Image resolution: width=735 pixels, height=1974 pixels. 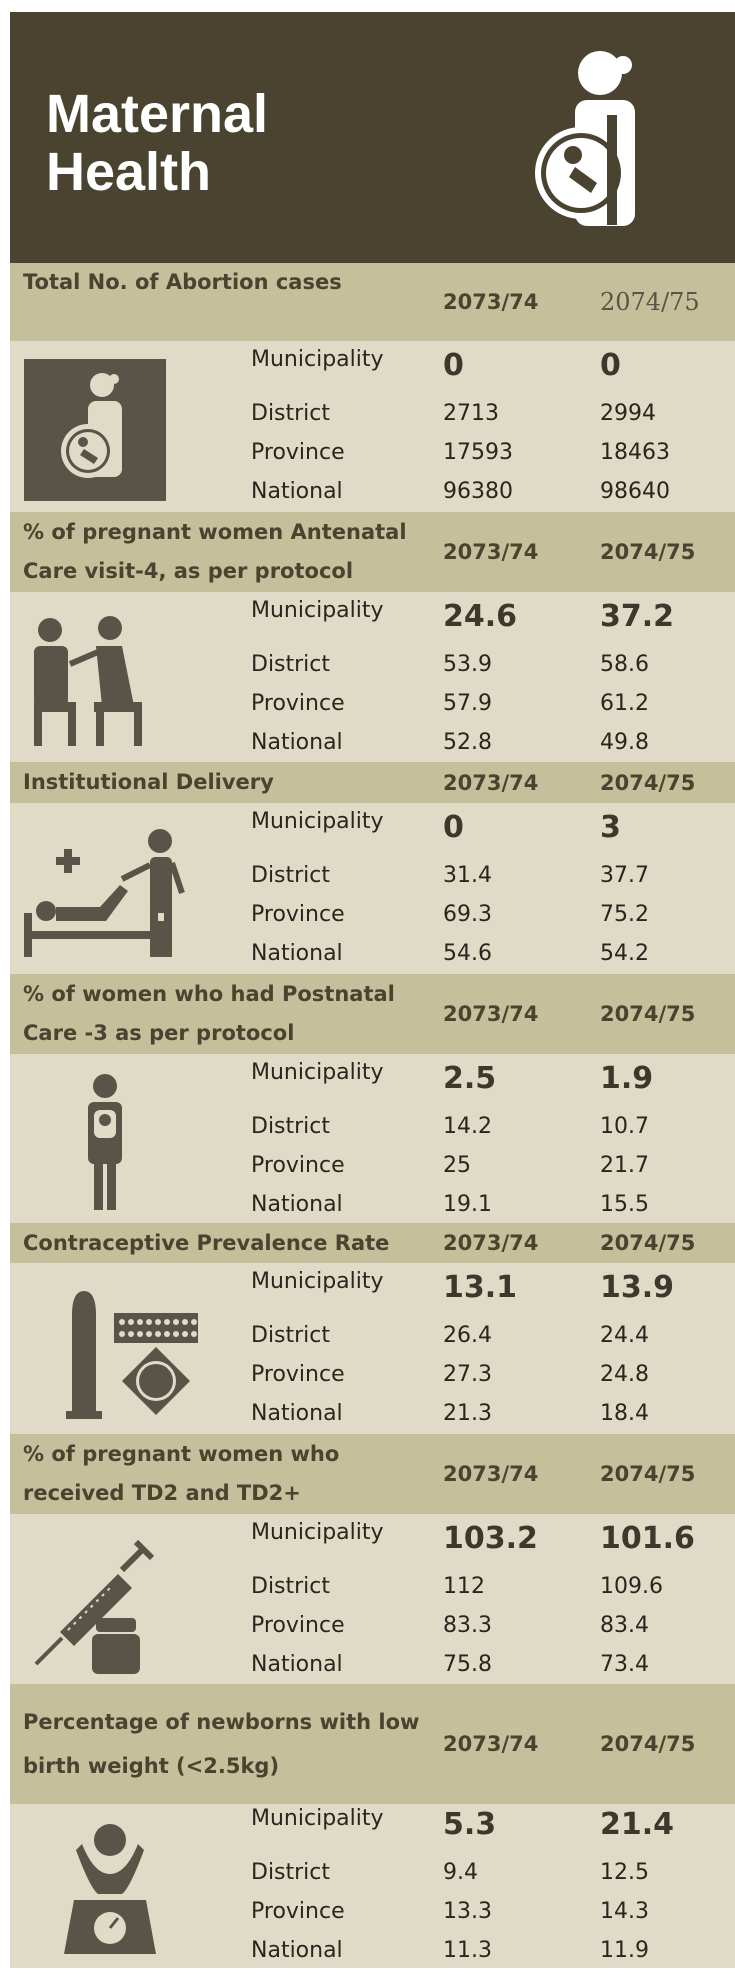 What do you see at coordinates (635, 491) in the screenshot?
I see `value: 98640` at bounding box center [635, 491].